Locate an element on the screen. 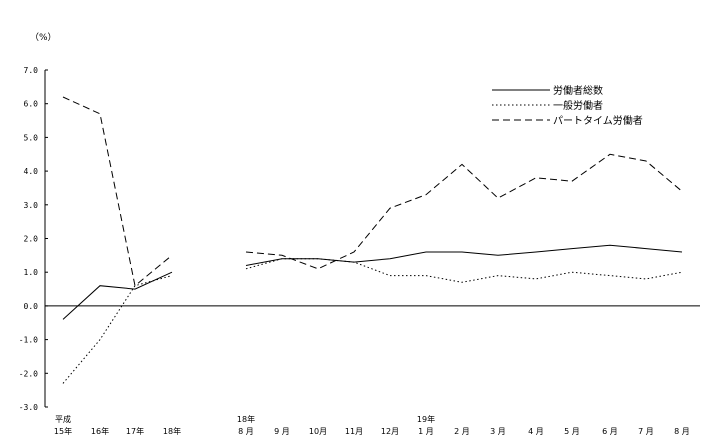  x-tick-label: 9 月 is located at coordinates (282, 431).